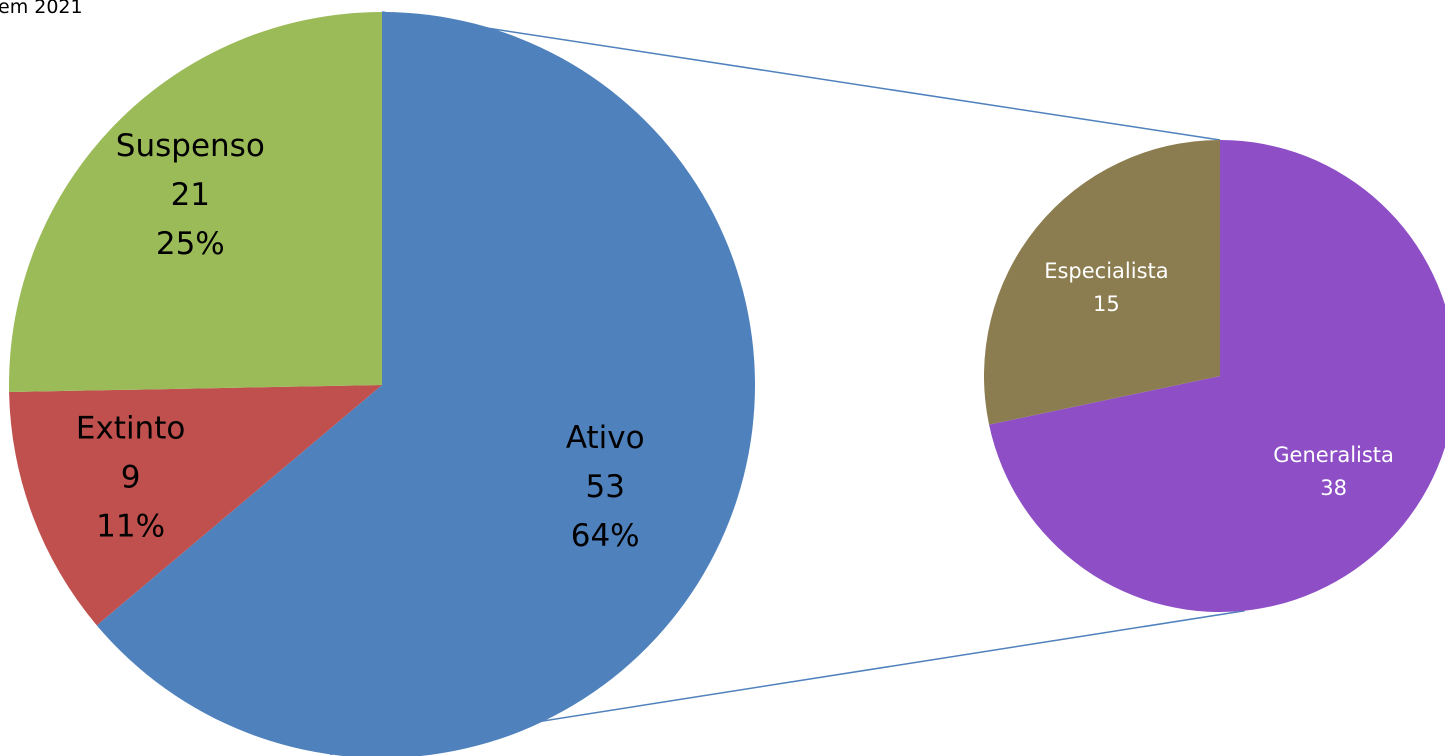 Image resolution: width=1445 pixels, height=756 pixels. I want to click on slice-generalista-label-line: Generalista, so click(1333, 455).